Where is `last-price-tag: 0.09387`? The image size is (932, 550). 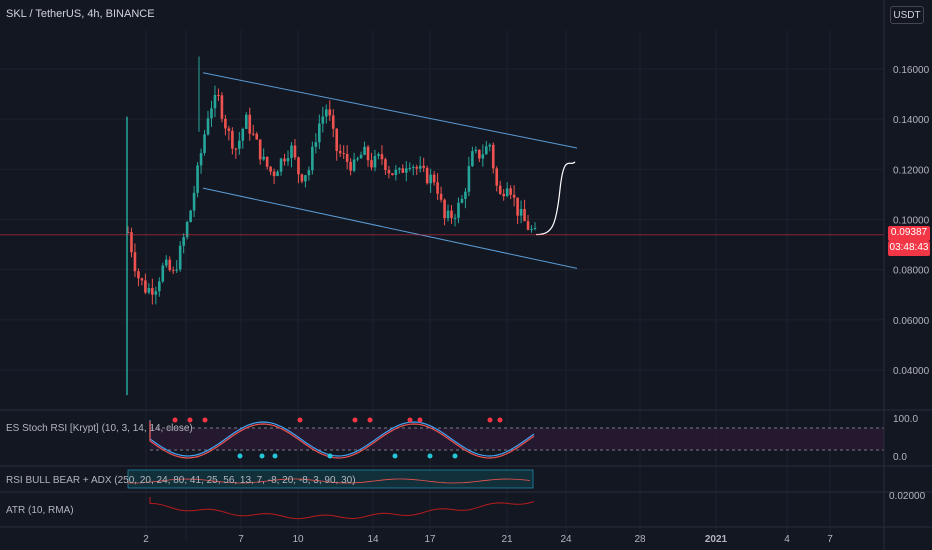 last-price-tag: 0.09387 is located at coordinates (909, 233).